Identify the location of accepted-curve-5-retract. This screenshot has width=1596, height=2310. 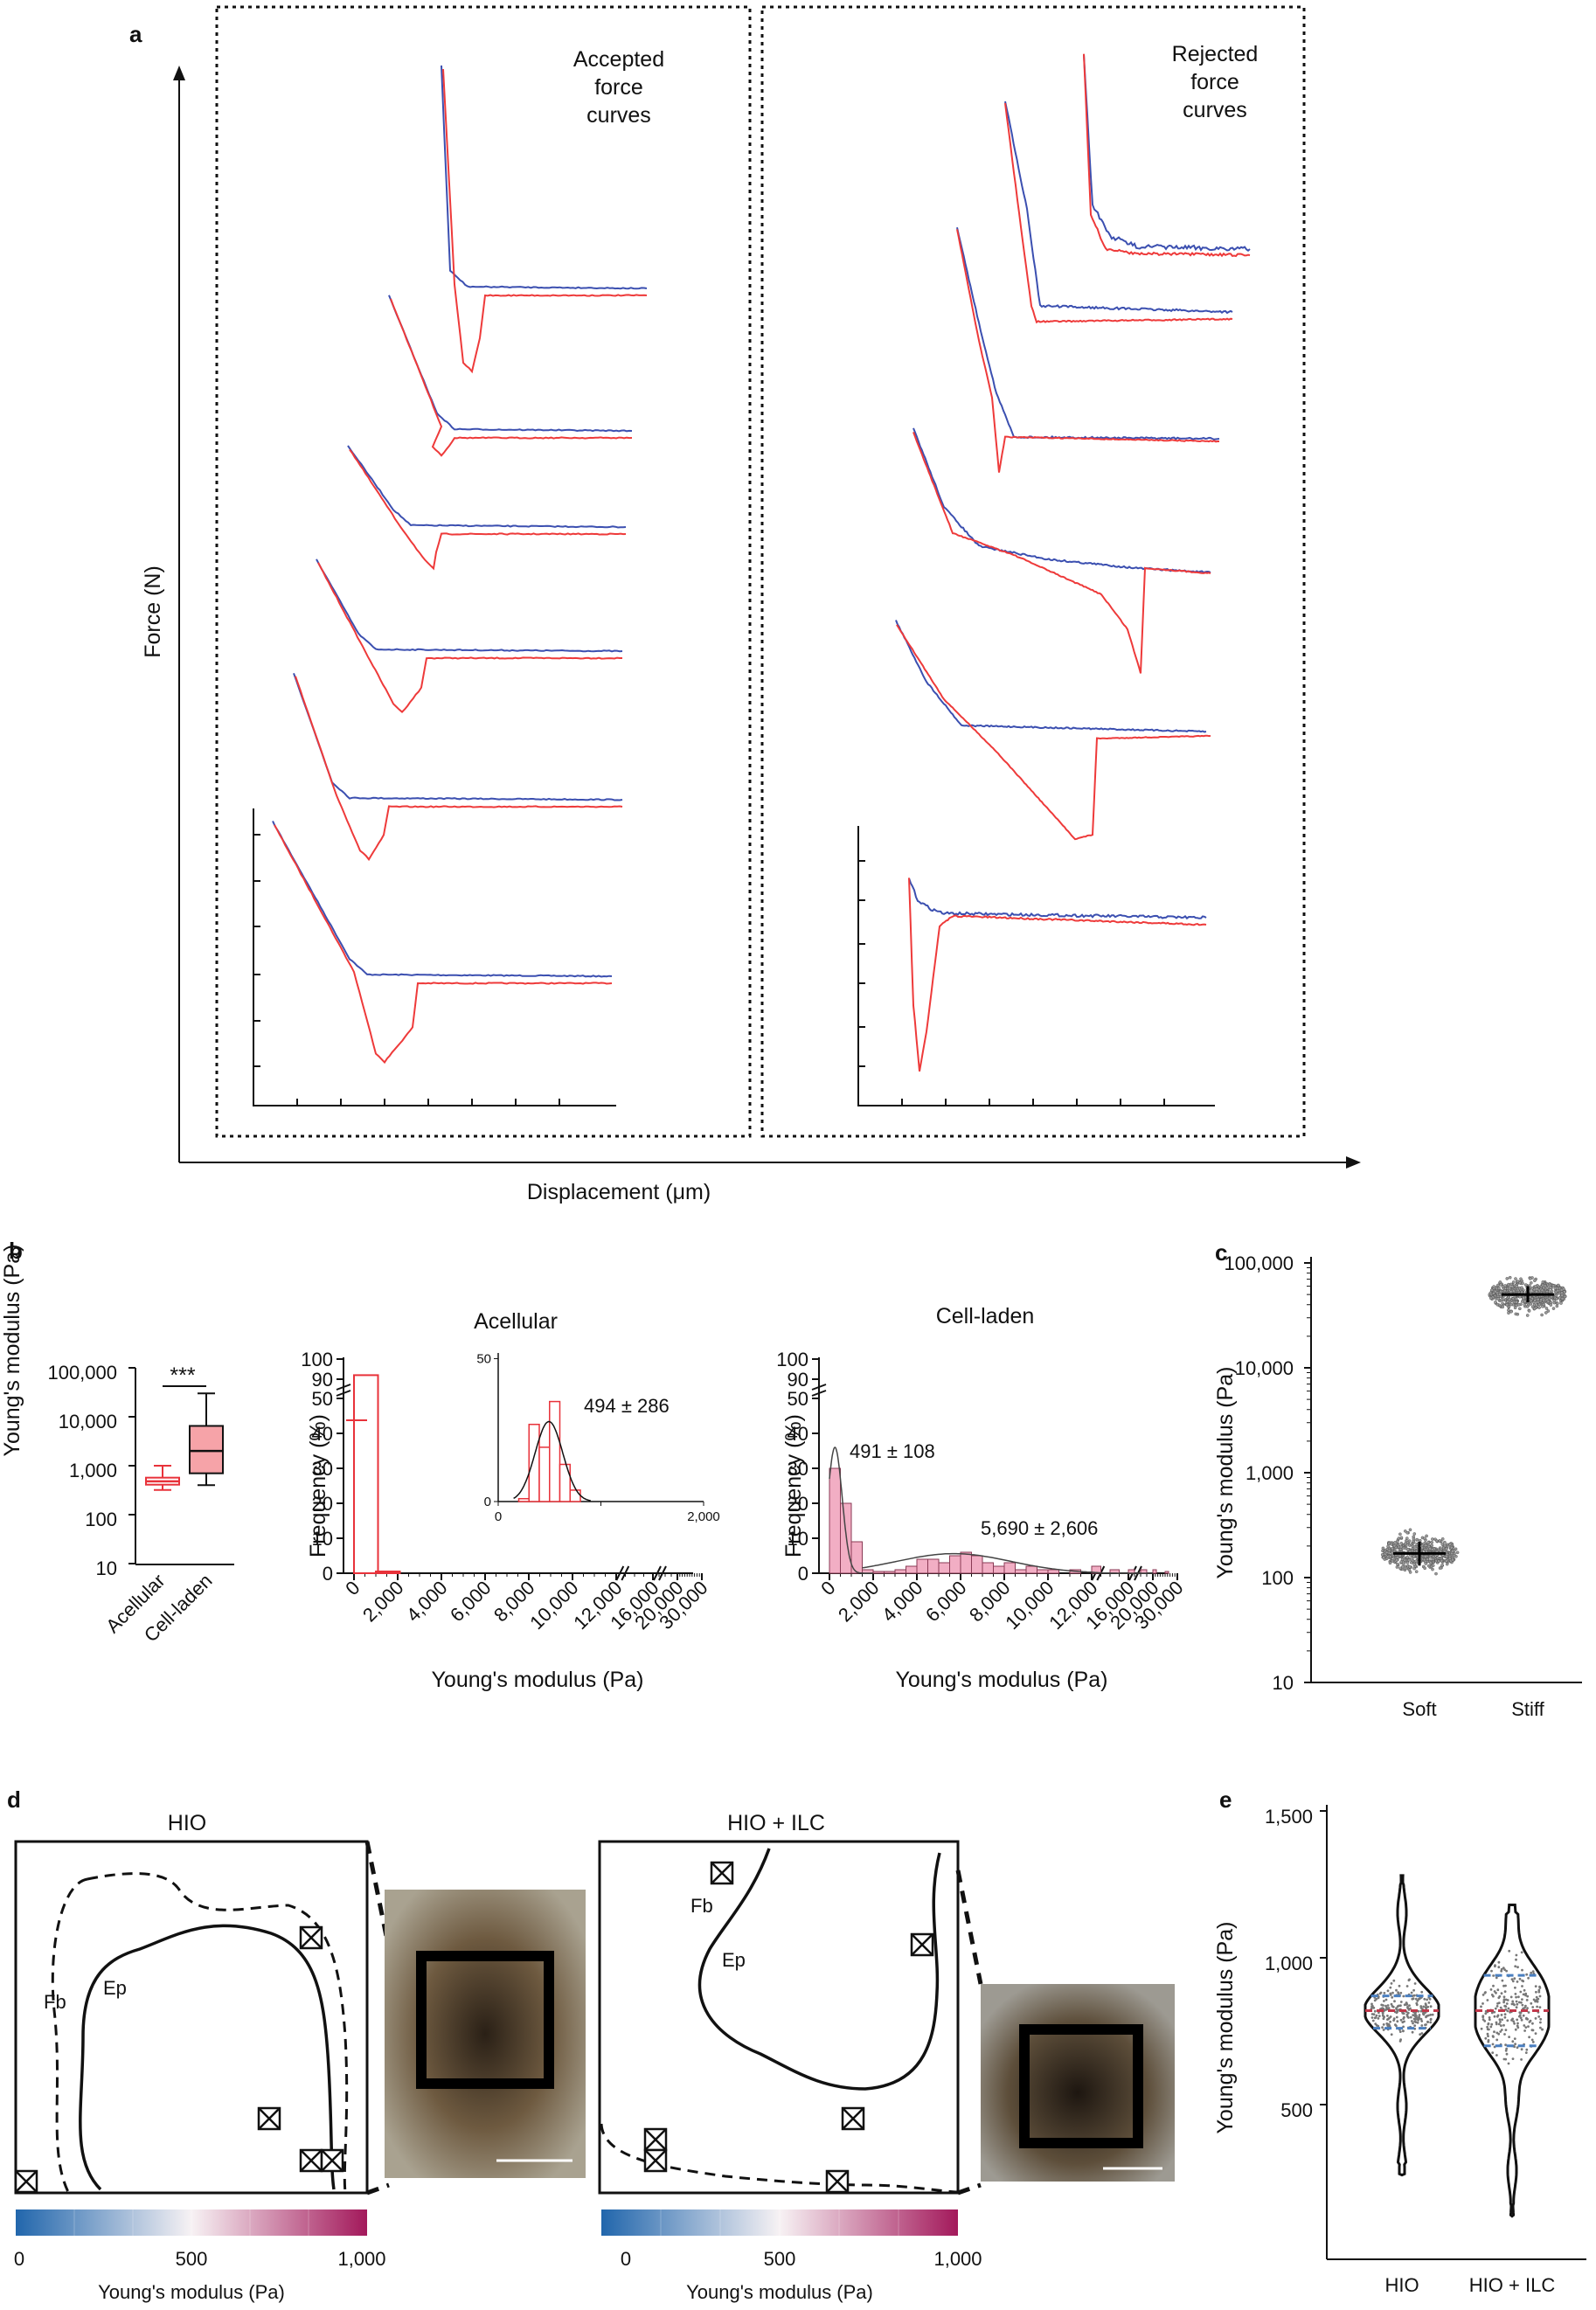
(511, 377).